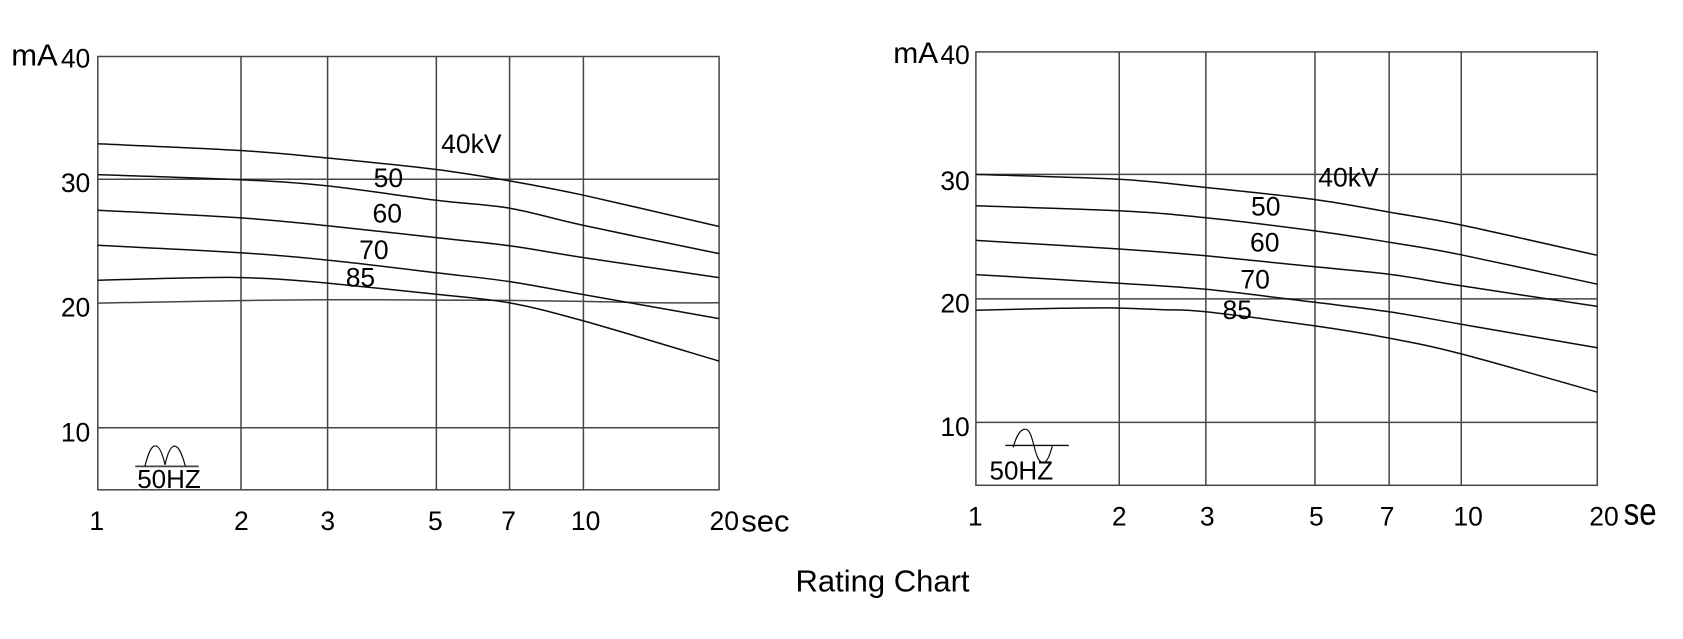  Describe the element at coordinates (1640, 512) in the screenshot. I see `svg-text: se` at that location.